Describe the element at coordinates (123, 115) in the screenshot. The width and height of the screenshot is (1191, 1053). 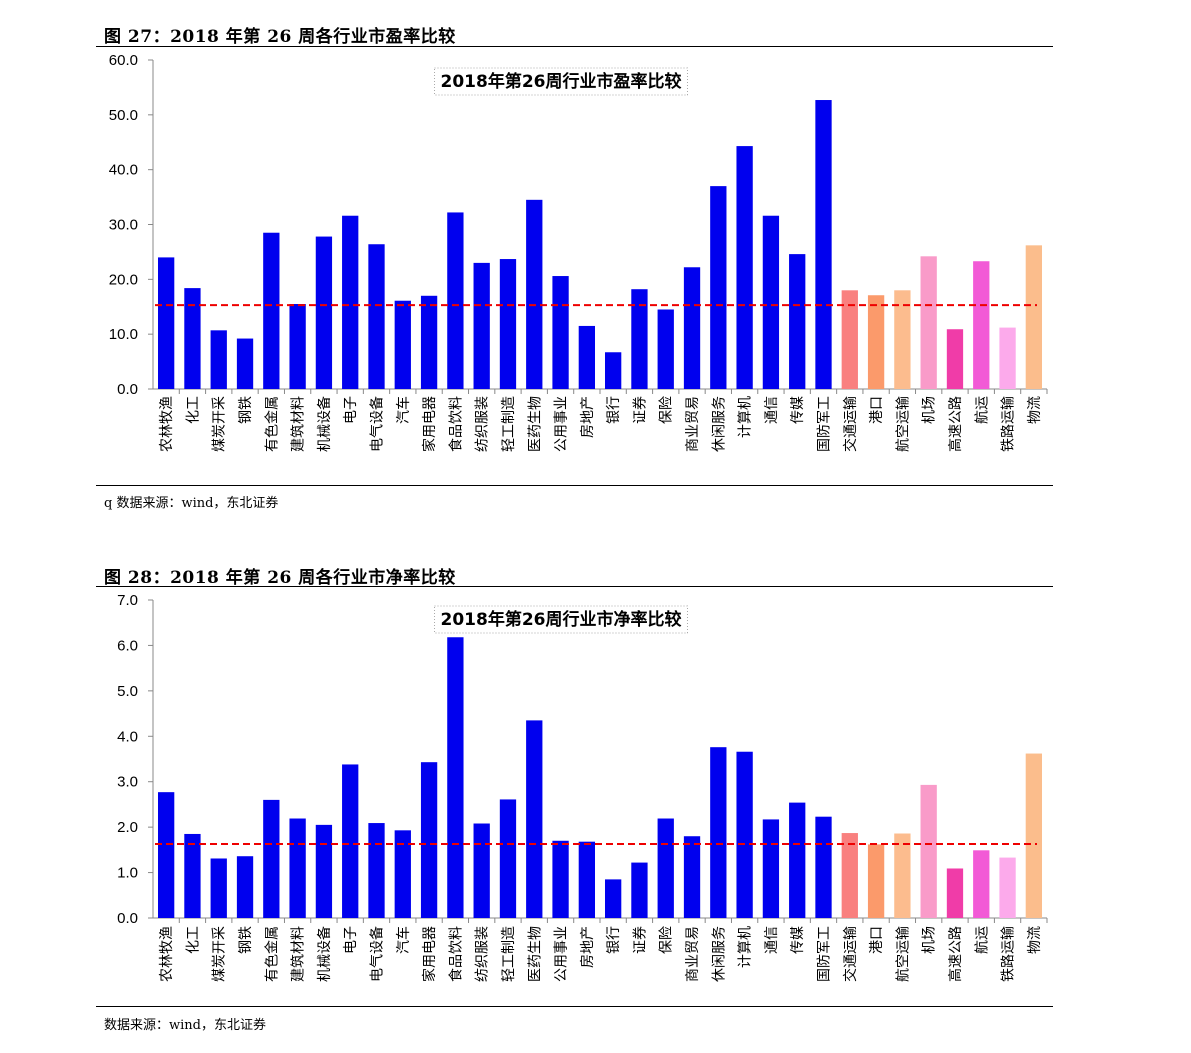
I see `y-tick-label: 50.0` at that location.